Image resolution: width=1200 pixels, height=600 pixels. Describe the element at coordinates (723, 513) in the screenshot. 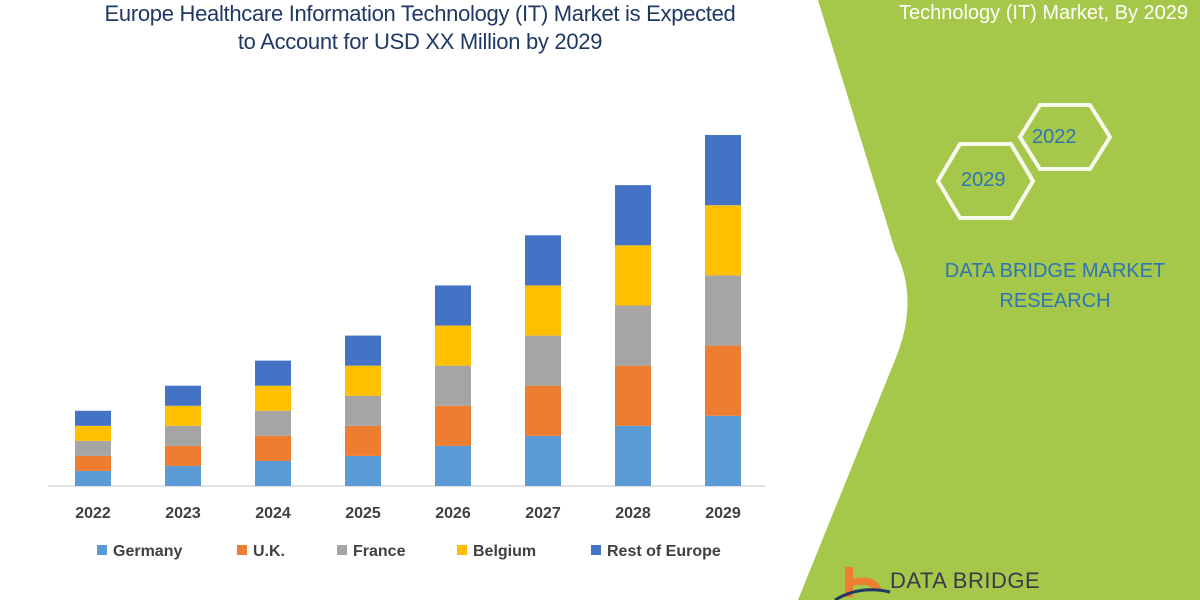

I see `x-tick-label: 2029` at that location.